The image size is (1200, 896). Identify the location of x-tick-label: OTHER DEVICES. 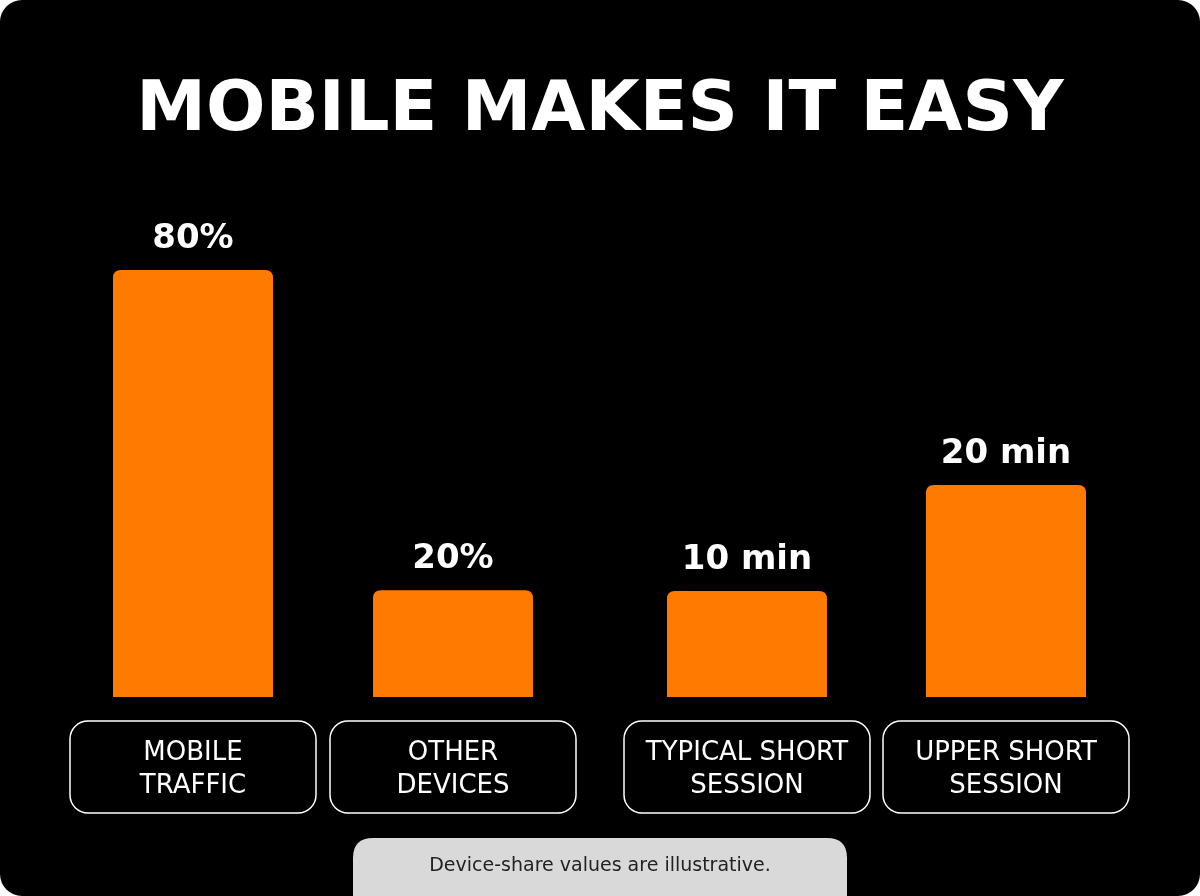
(453, 767).